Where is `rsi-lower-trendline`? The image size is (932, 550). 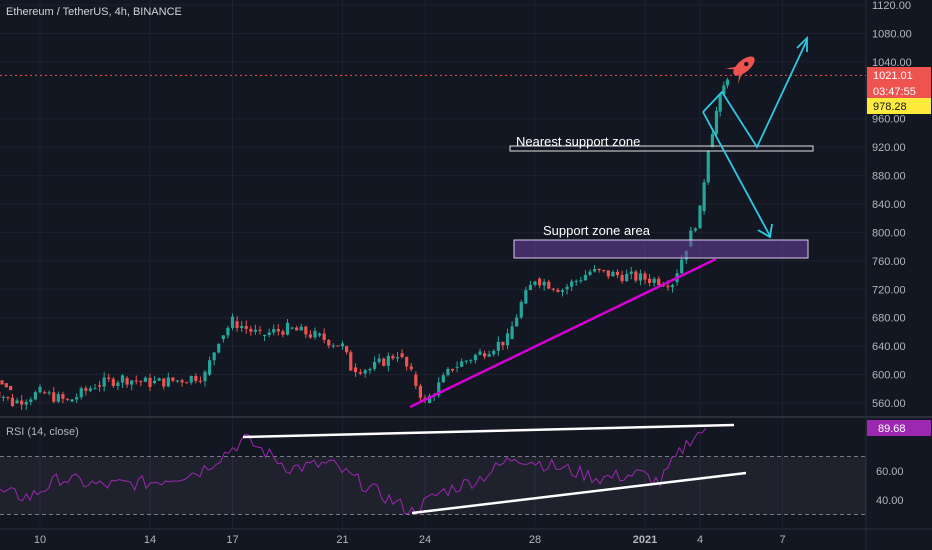 rsi-lower-trendline is located at coordinates (579, 493).